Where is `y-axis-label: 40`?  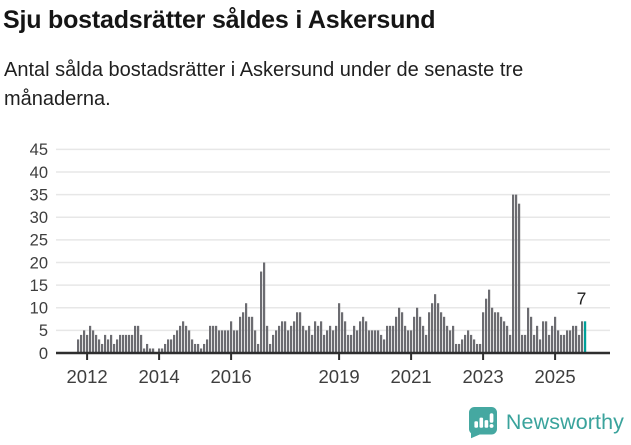
y-axis-label: 40 is located at coordinates (39, 173).